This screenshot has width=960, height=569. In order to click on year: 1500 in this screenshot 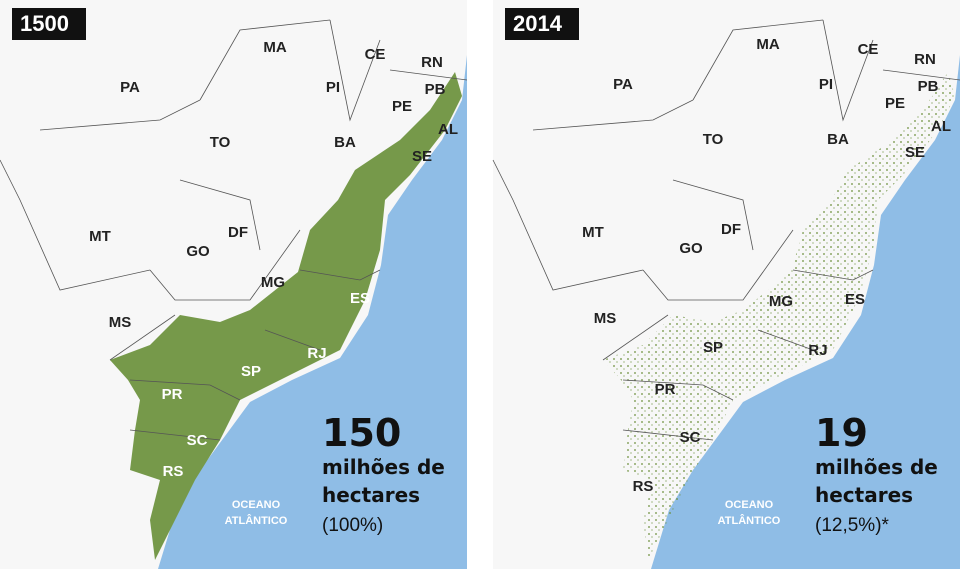, I will do `click(44, 23)`.